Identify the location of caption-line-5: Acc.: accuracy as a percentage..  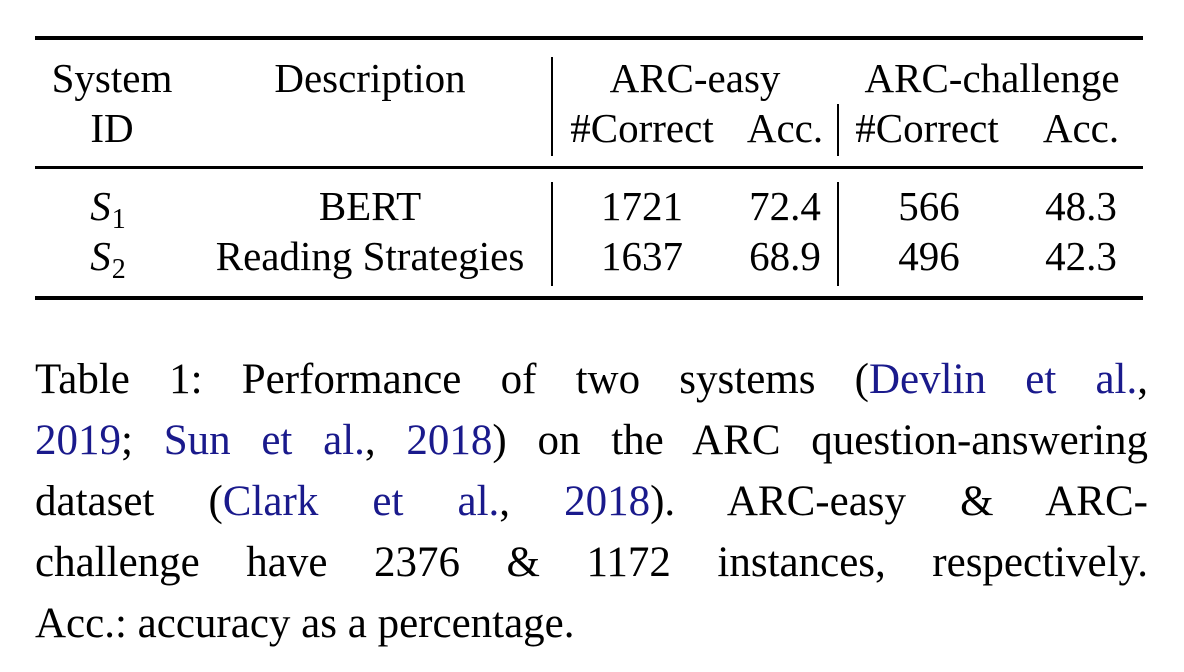
(305, 623).